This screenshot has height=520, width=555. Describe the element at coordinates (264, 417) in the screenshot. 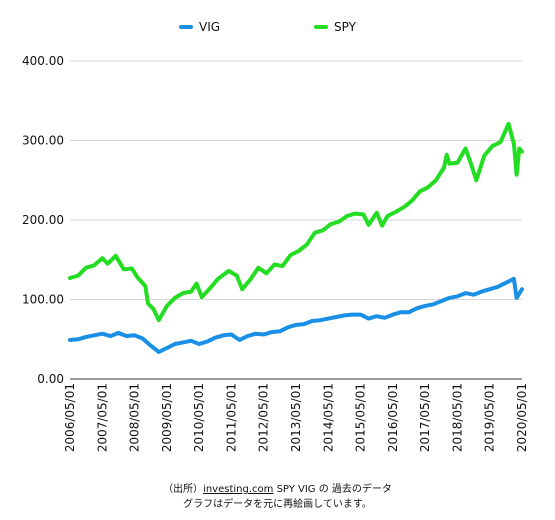

I see `x-tick-label: 2012/05/01` at that location.